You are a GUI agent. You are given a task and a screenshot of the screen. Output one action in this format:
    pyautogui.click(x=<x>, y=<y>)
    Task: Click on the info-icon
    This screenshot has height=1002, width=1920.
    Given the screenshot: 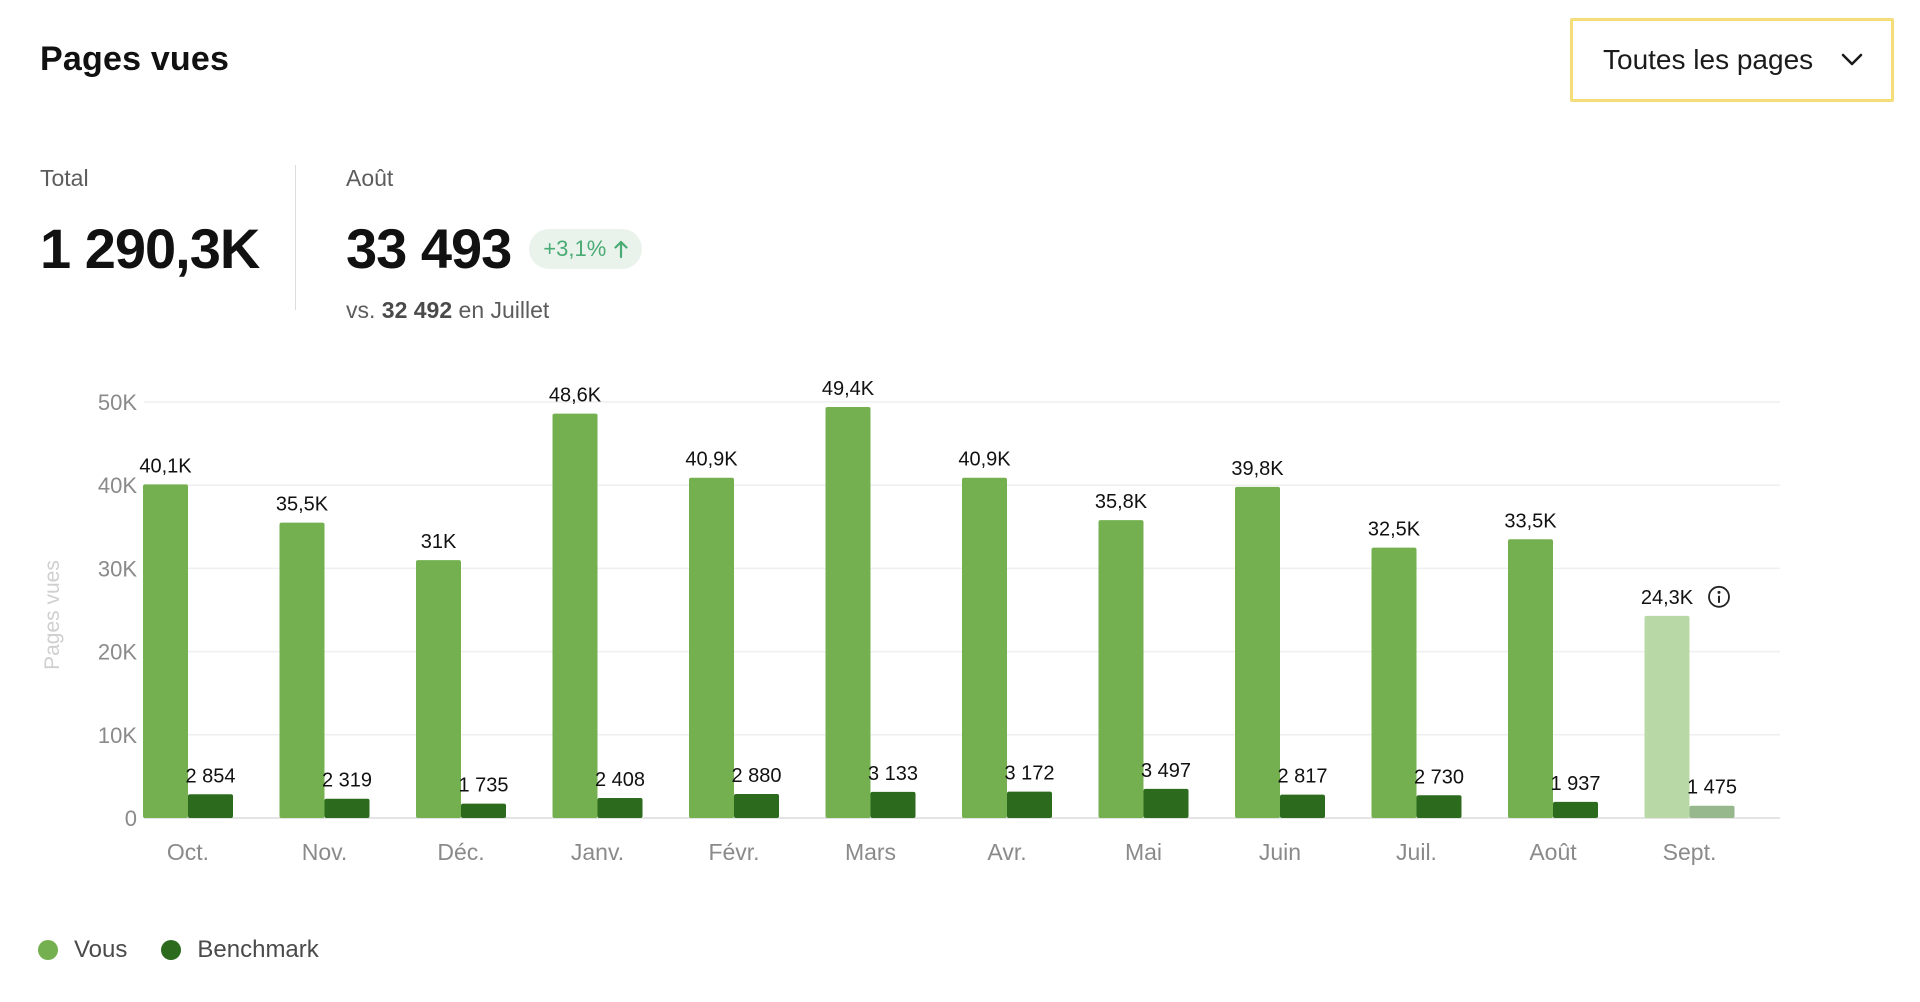 What is the action you would take?
    pyautogui.click(x=1719, y=596)
    